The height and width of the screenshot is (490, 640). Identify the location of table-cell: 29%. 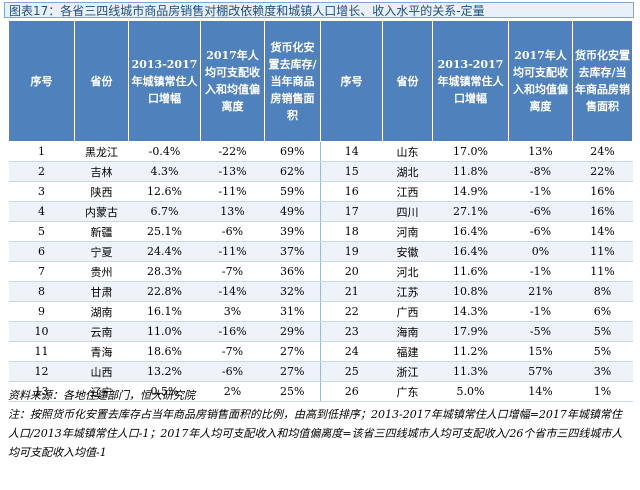
(292, 331).